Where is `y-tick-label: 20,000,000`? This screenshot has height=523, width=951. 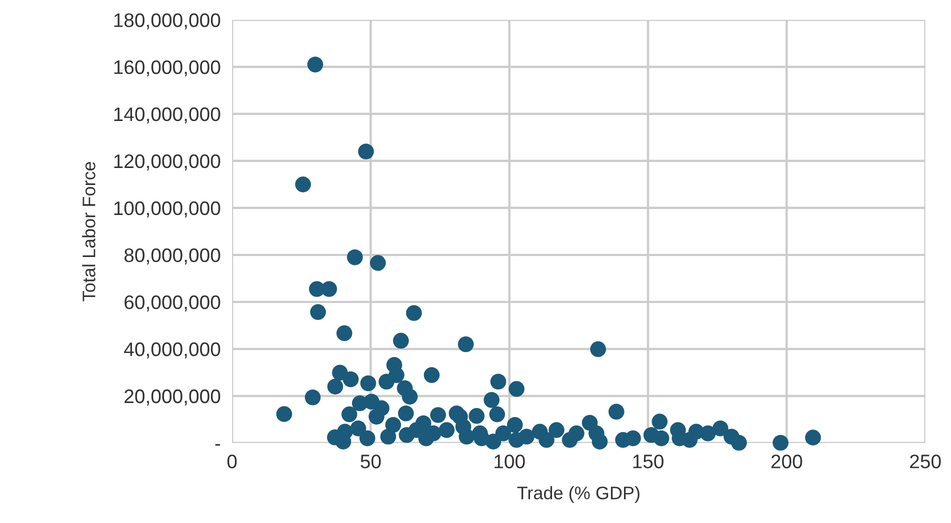
y-tick-label: 20,000,000 is located at coordinates (172, 397).